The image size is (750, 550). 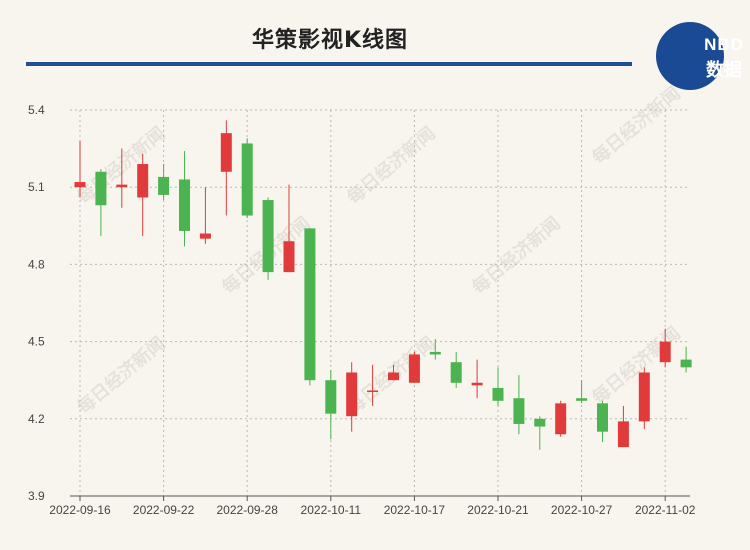 What do you see at coordinates (36, 342) in the screenshot?
I see `y-tick-label: 4.5` at bounding box center [36, 342].